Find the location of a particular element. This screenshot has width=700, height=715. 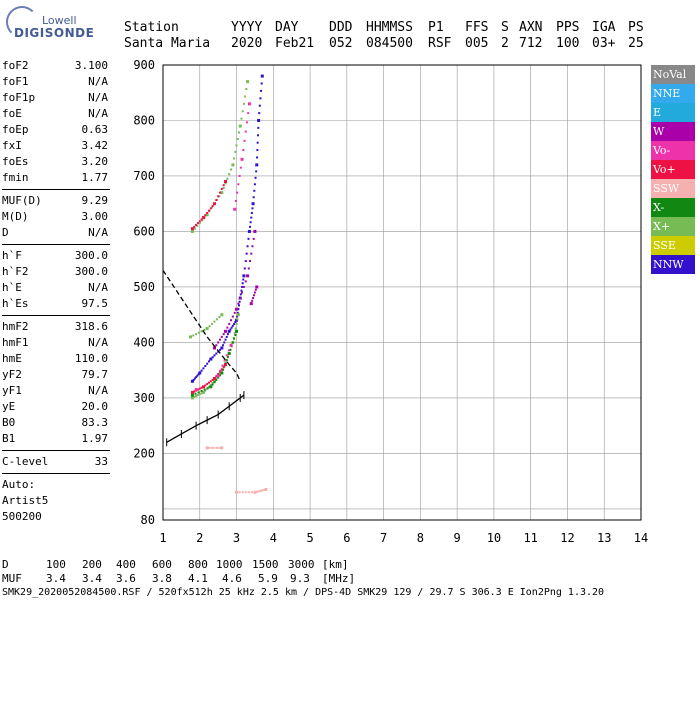

param-value: 79.7 is located at coordinates (95, 374).